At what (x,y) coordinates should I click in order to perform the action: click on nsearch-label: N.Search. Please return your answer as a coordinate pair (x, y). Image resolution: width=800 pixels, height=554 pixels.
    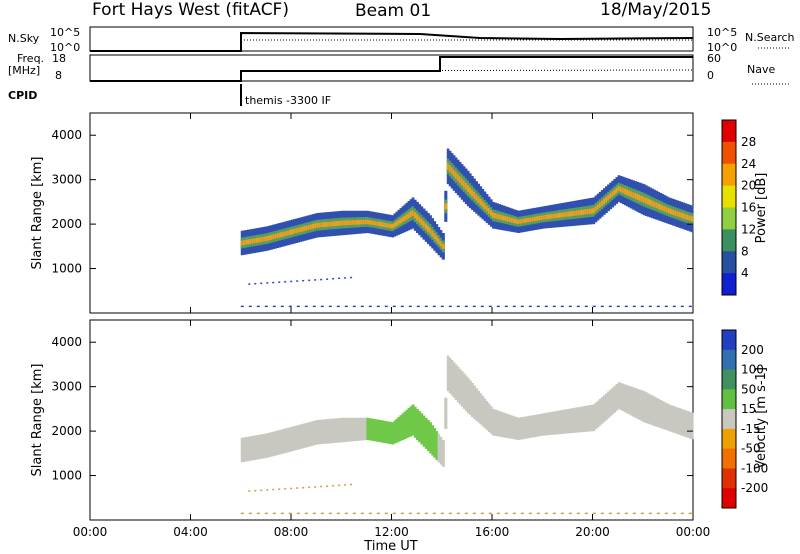
    Looking at the image, I should click on (770, 37).